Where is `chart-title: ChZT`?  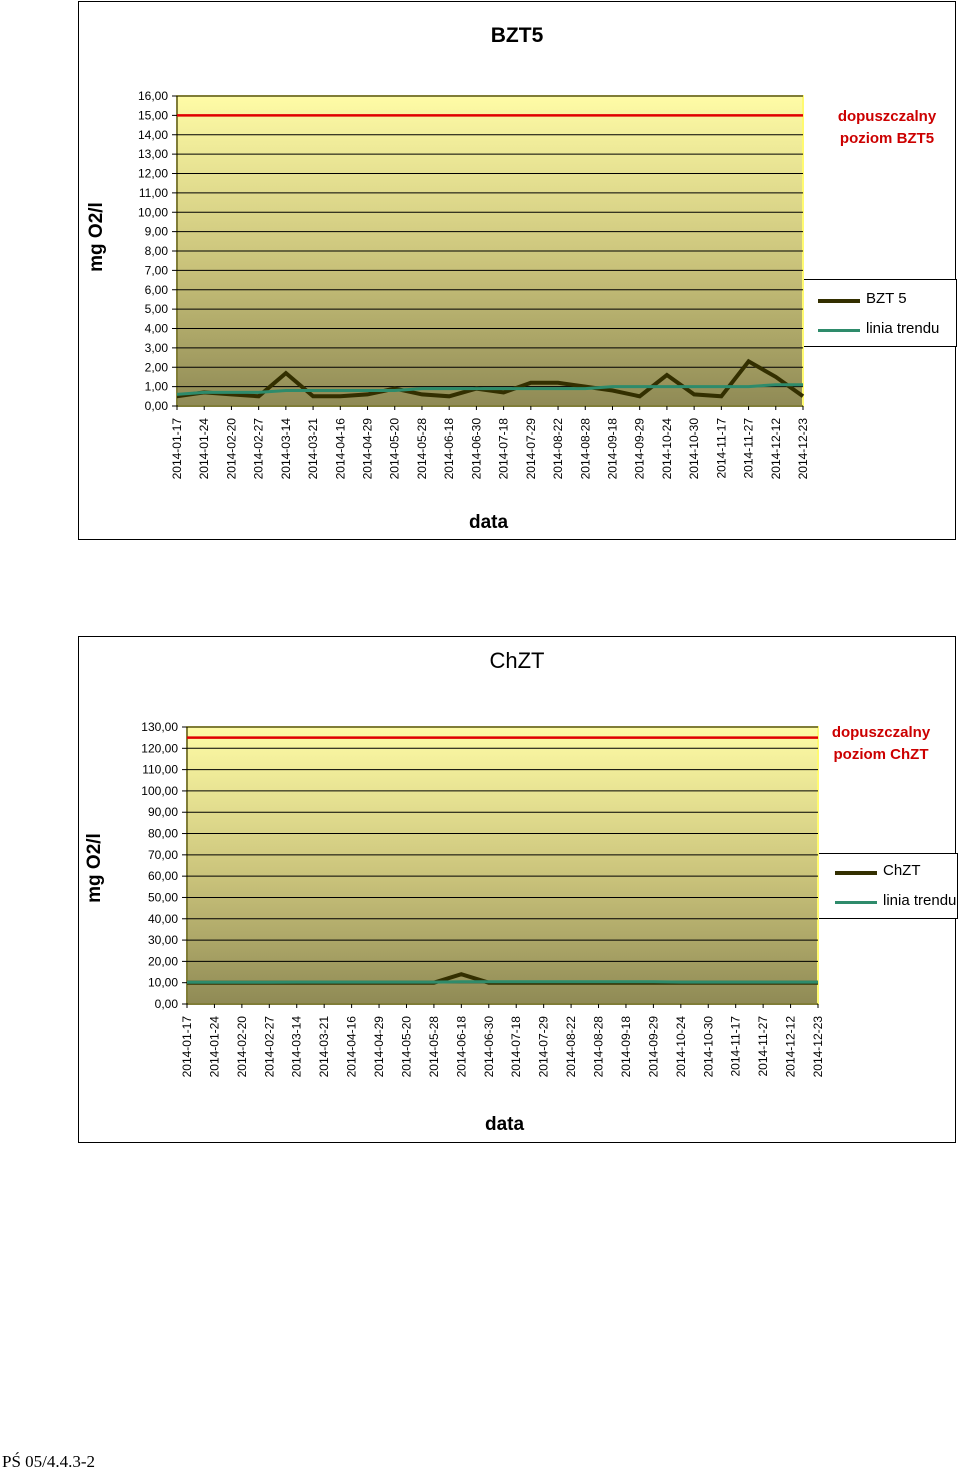
chart-title: ChZT is located at coordinates (517, 660).